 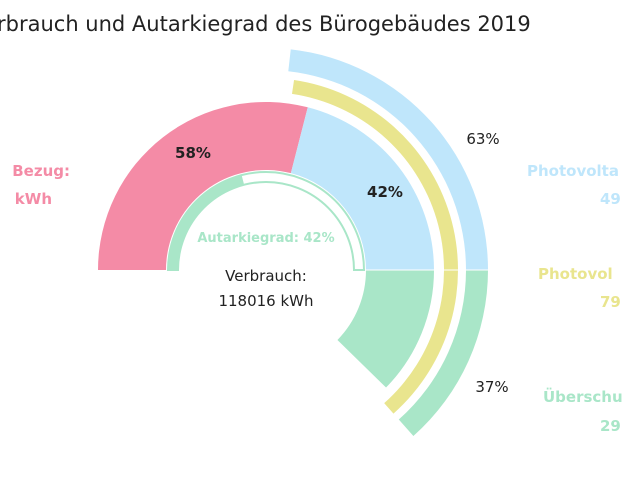 I want to click on pv-self-use-slice, so click(x=362, y=188).